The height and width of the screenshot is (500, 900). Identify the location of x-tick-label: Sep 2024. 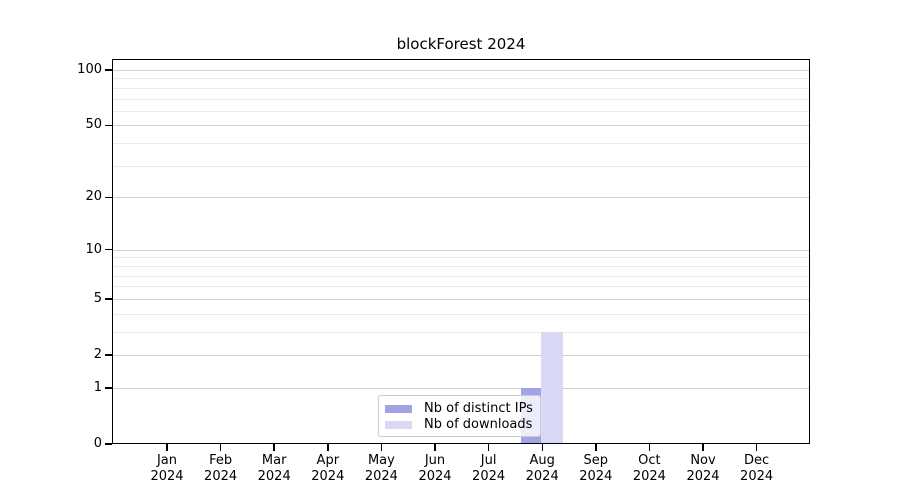
(596, 468).